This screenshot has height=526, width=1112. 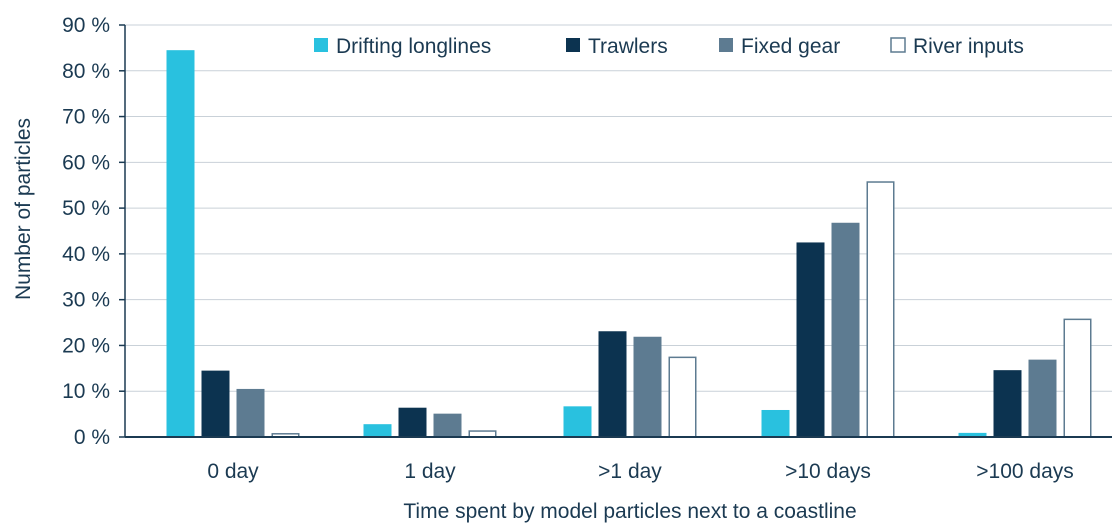 What do you see at coordinates (790, 46) in the screenshot?
I see `legend-label: Fixed gear` at bounding box center [790, 46].